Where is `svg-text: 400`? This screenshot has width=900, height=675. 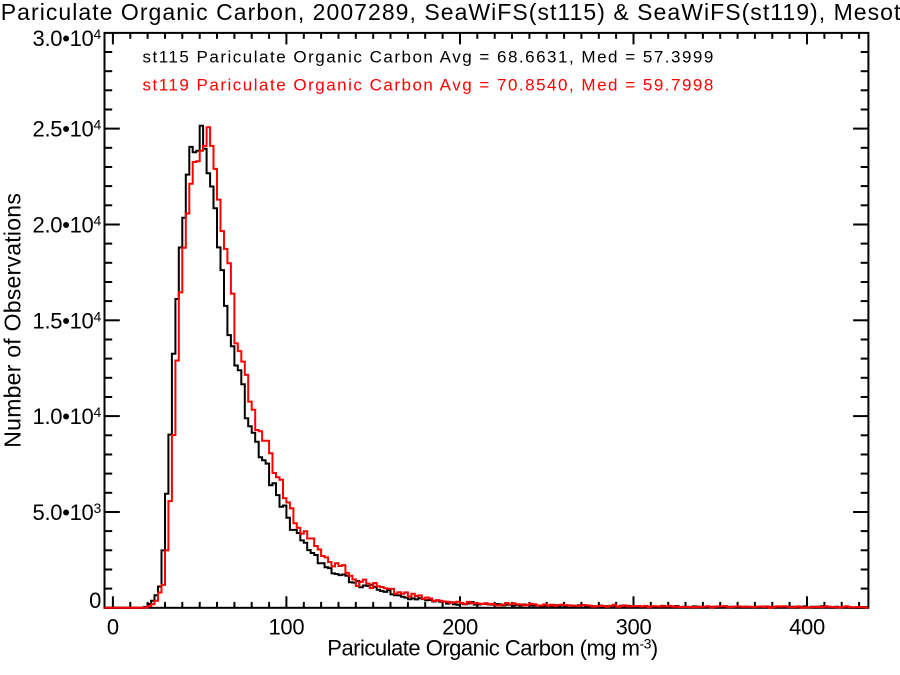 svg-text: 400 is located at coordinates (807, 626).